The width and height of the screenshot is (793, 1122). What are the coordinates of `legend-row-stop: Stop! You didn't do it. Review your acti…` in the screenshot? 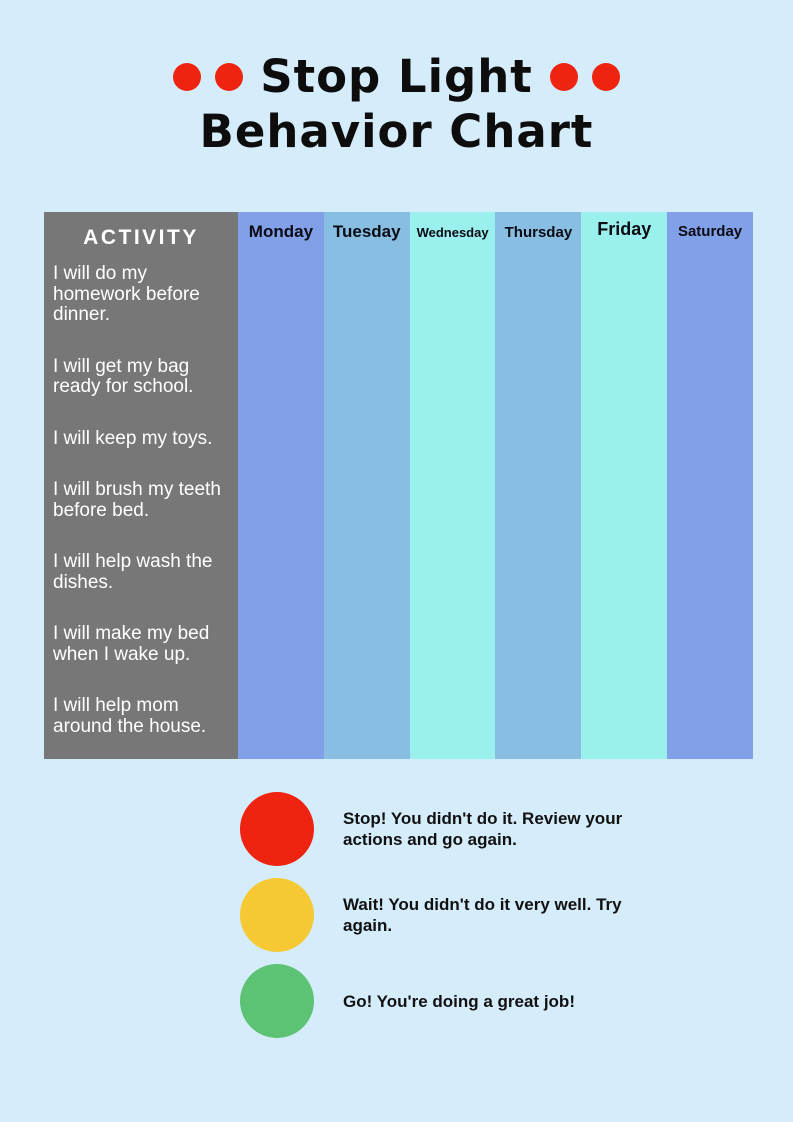 It's located at (456, 829).